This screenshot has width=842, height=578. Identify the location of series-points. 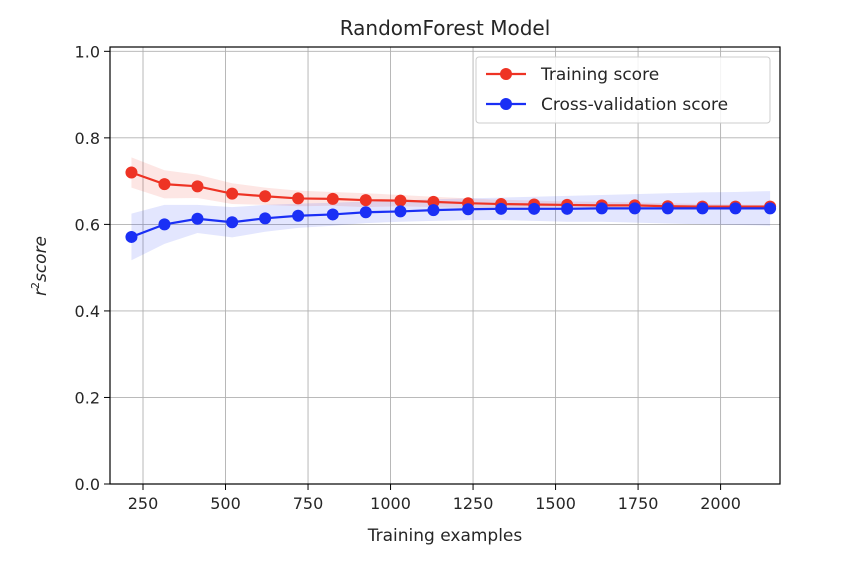
(451, 204).